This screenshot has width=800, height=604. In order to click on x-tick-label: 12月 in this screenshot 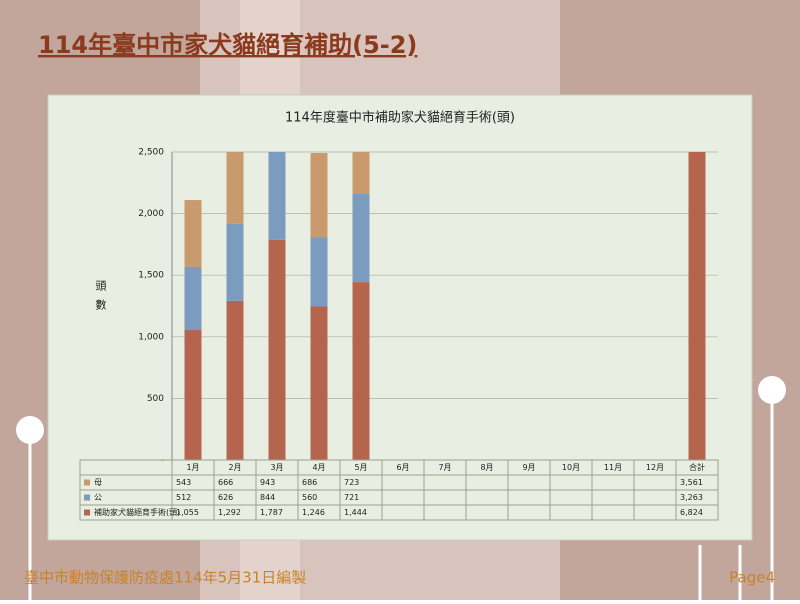, I will do `click(655, 467)`.